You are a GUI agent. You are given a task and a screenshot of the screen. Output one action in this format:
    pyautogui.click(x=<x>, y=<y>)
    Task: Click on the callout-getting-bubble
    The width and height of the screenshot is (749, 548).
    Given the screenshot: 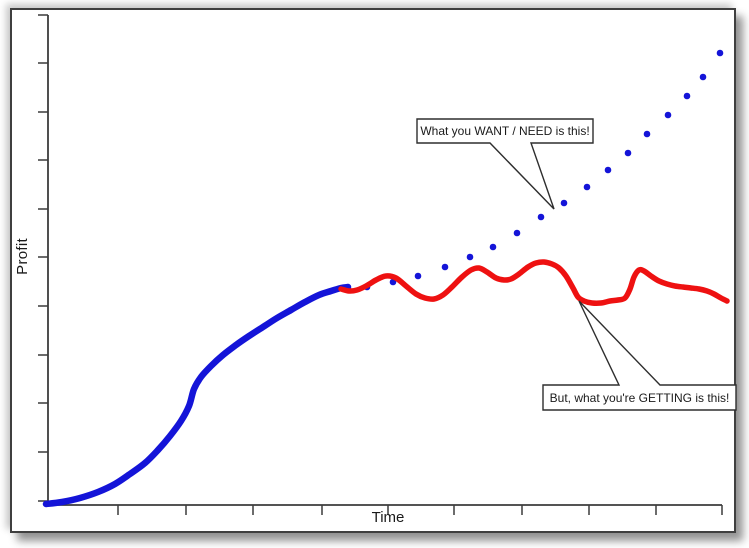 What is the action you would take?
    pyautogui.click(x=639, y=355)
    